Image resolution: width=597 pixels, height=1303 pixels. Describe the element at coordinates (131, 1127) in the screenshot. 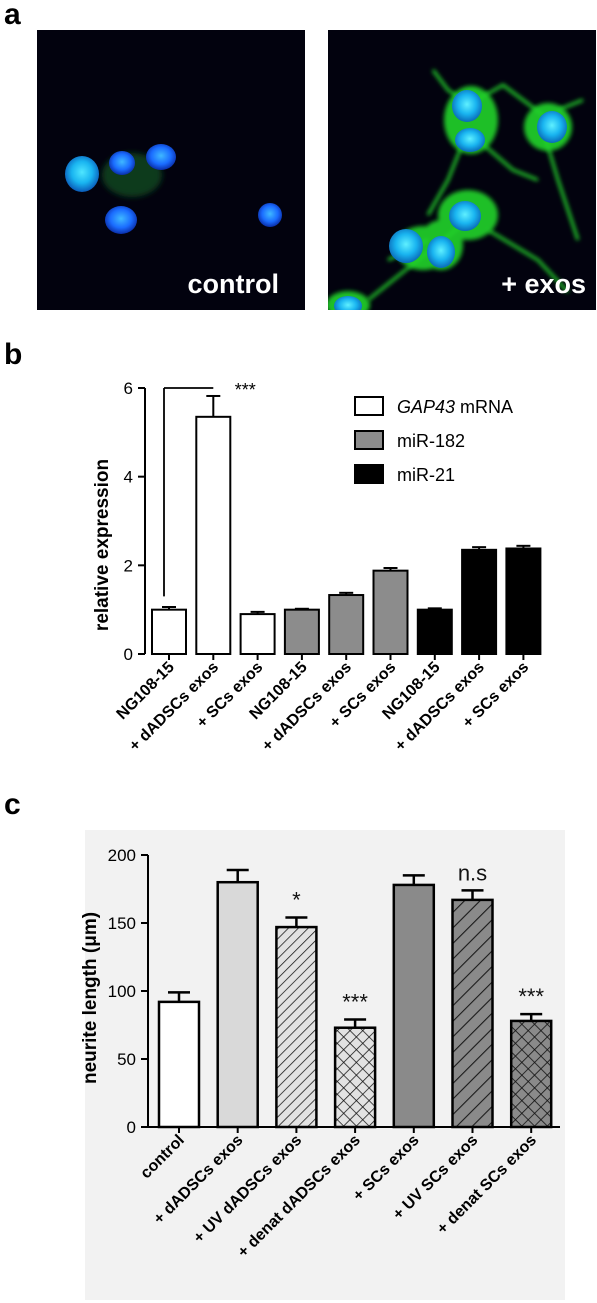

I see `chart-c-ytick-label: 0` at that location.